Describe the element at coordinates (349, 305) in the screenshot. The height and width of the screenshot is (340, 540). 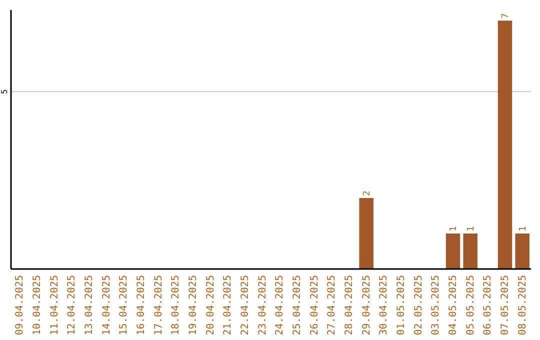
I see `x-tick-label: 28.04.2025` at that location.